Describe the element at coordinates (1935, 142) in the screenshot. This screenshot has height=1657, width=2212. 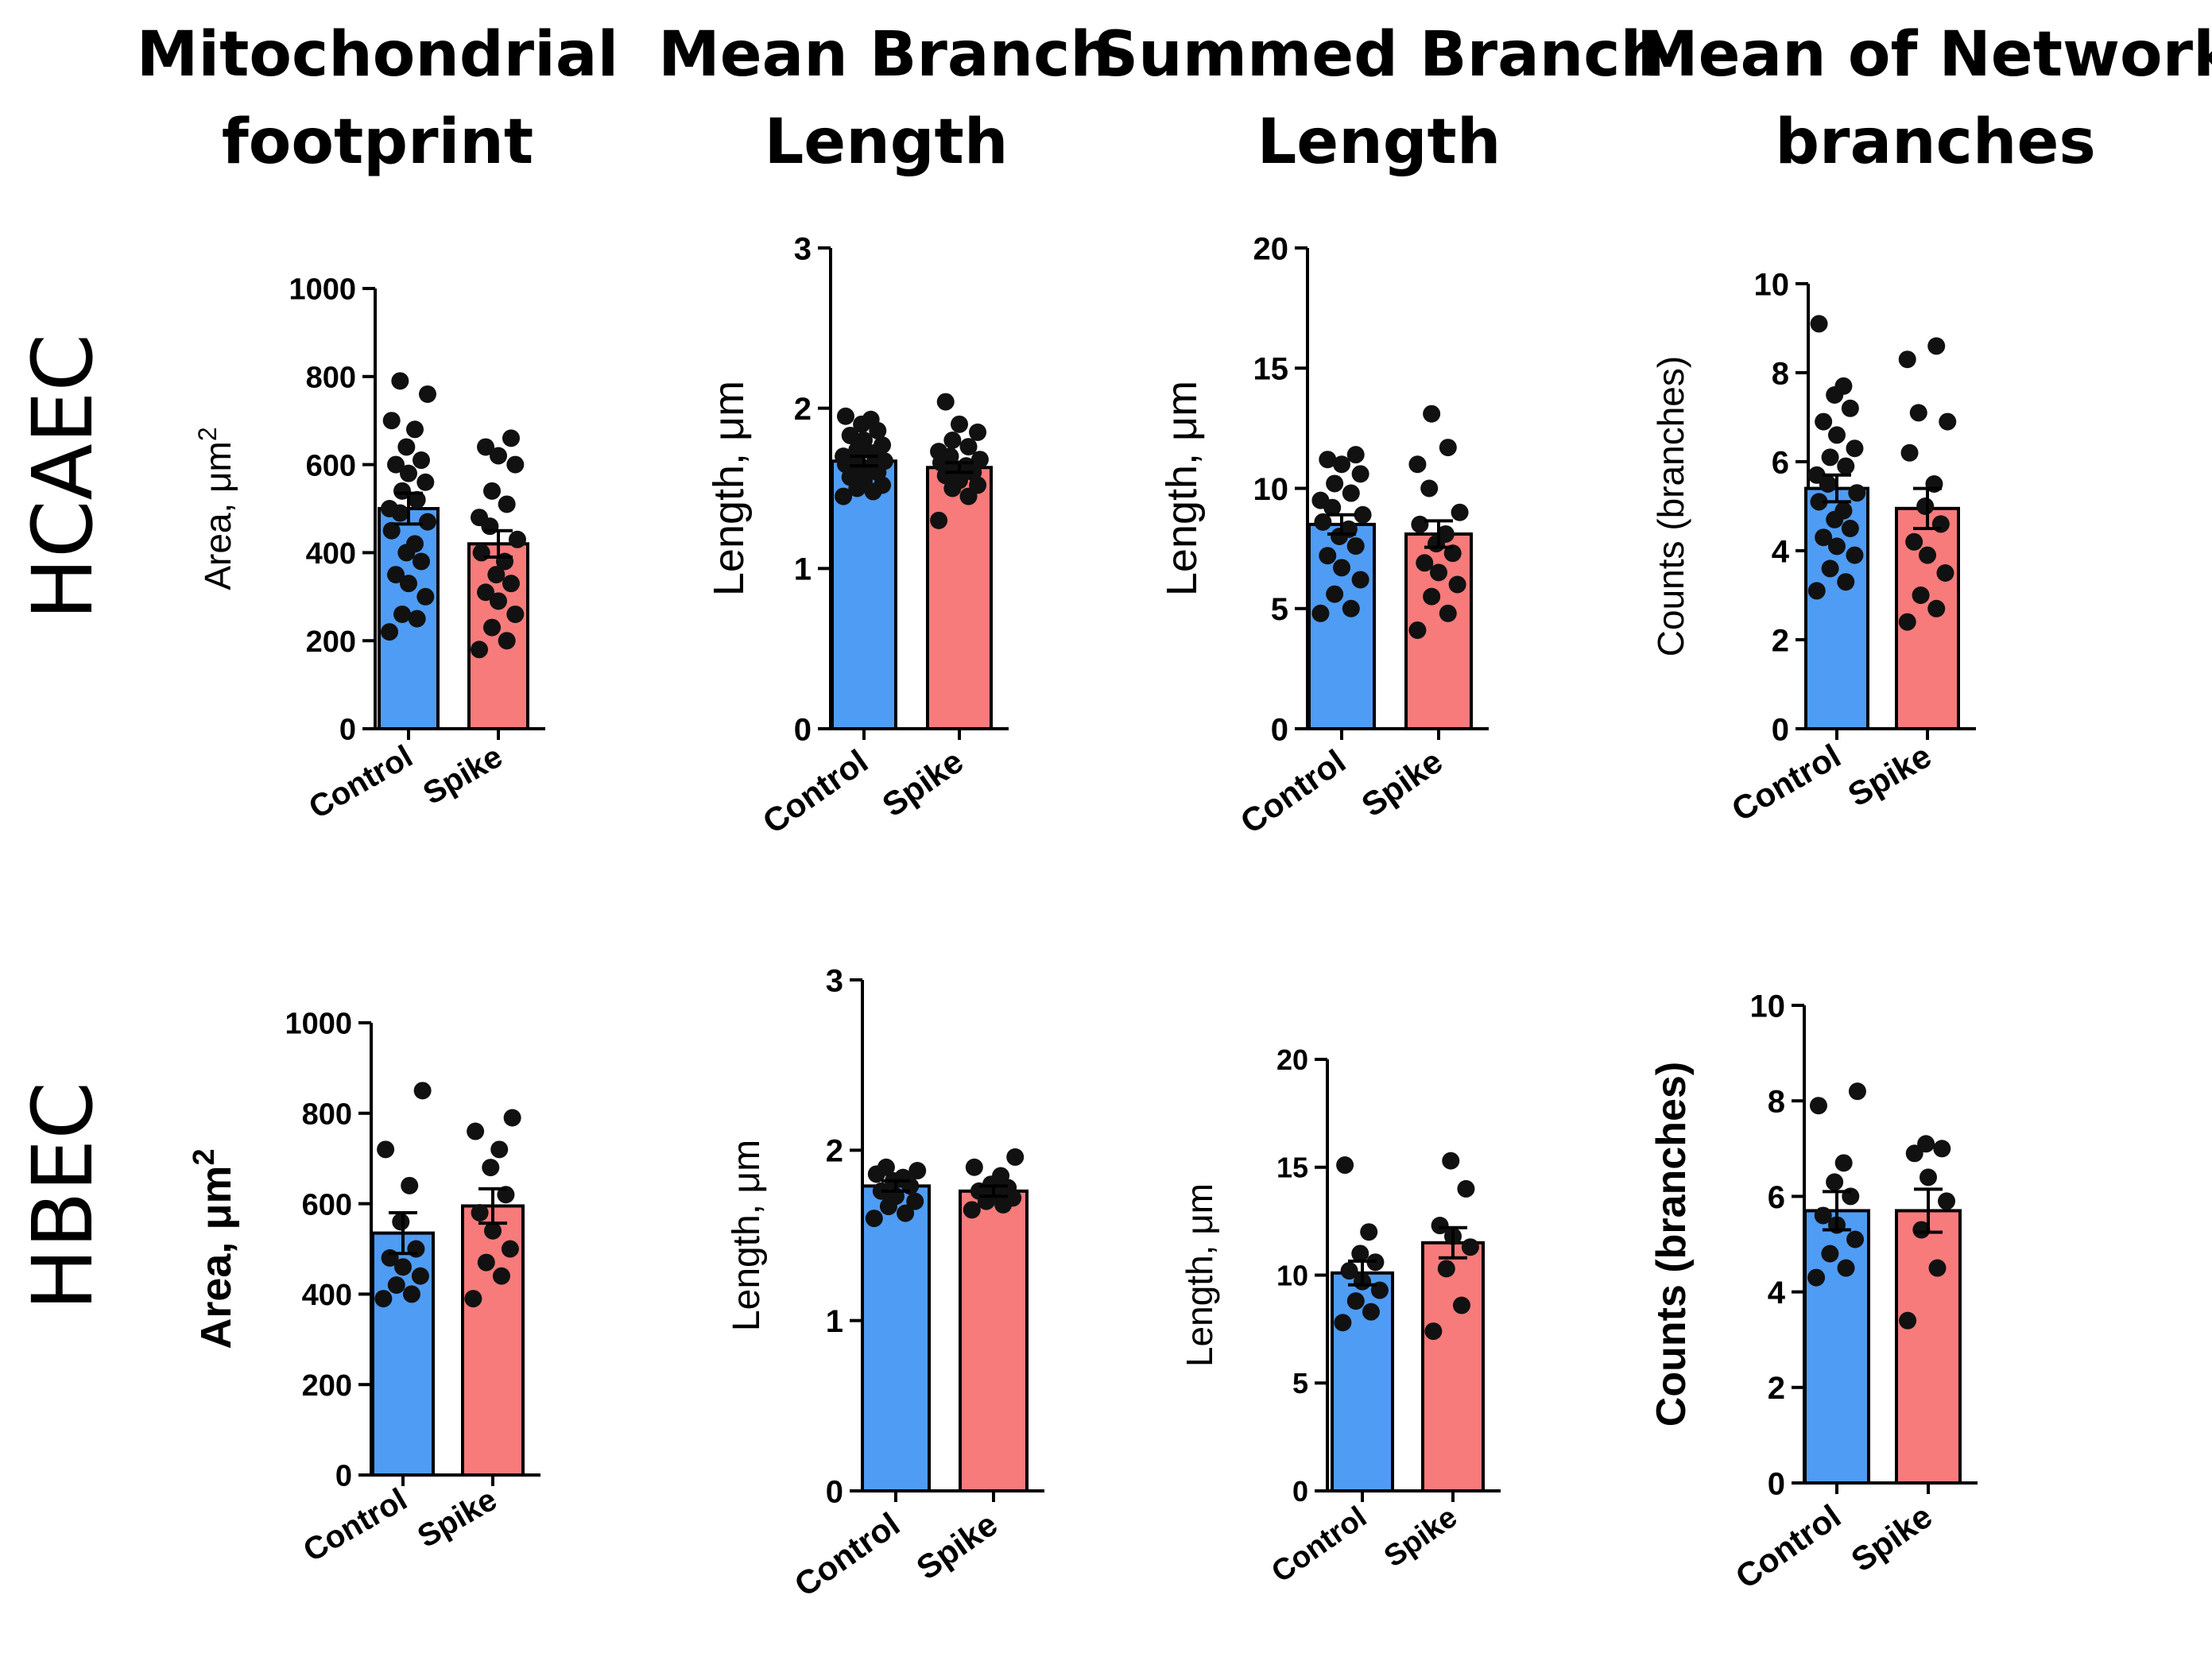
I see `column-title-network-branches-line2: branches` at that location.